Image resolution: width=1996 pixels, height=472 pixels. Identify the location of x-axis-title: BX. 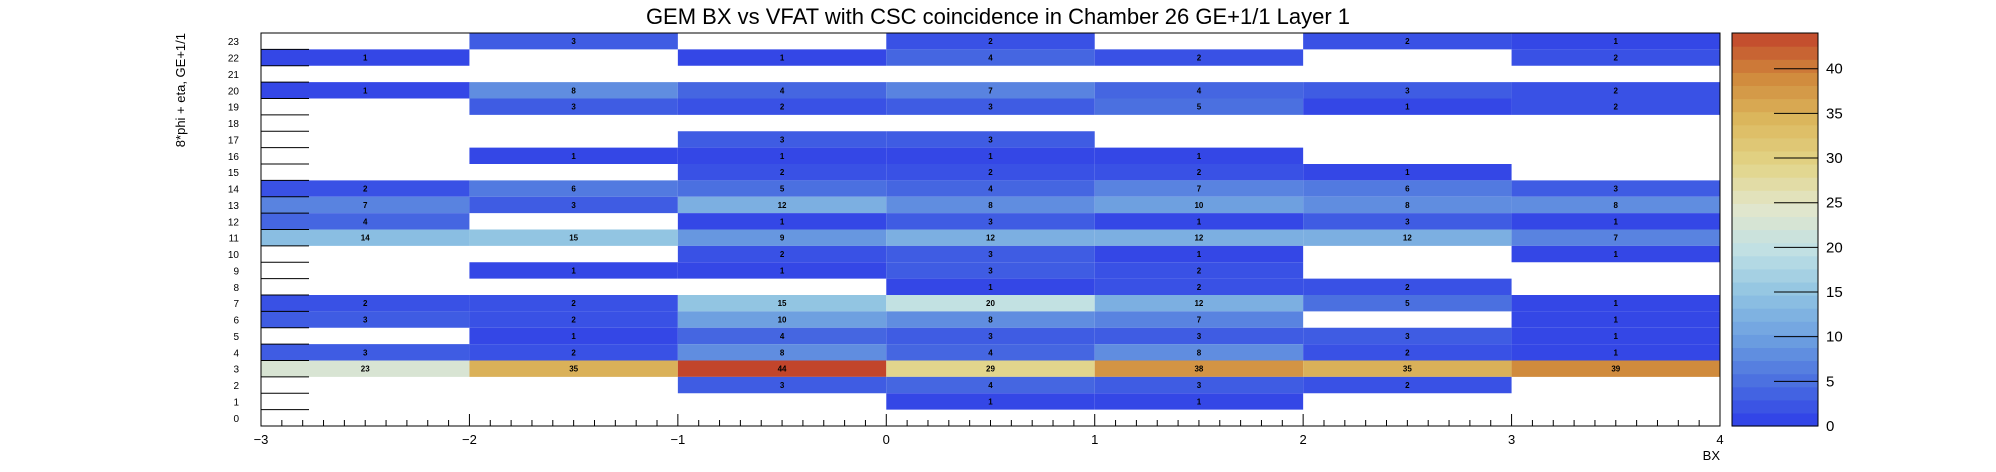
(1712, 455).